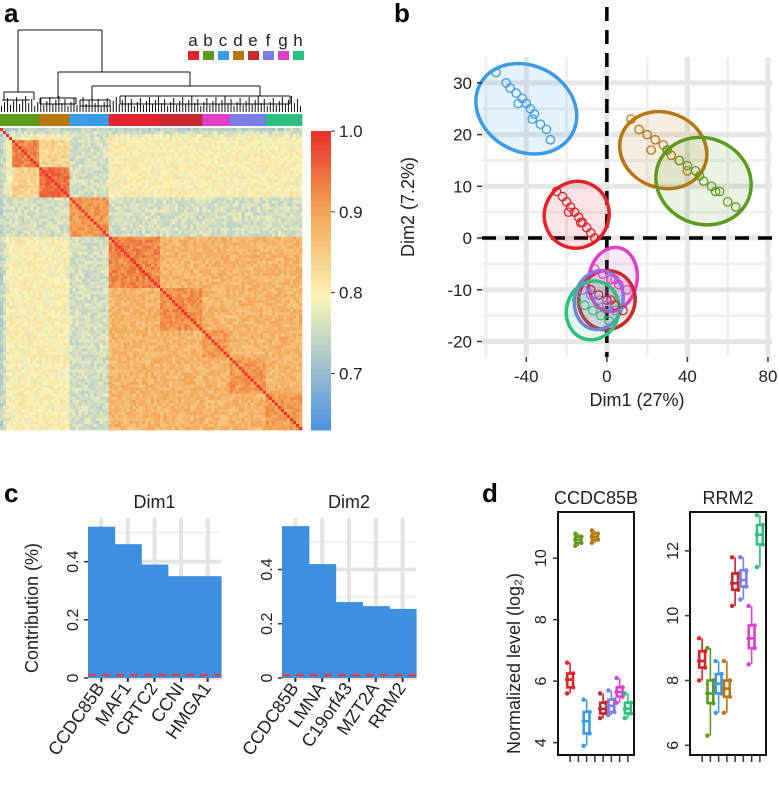 This screenshot has width=779, height=791. I want to click on group-color-bar, so click(151, 120).